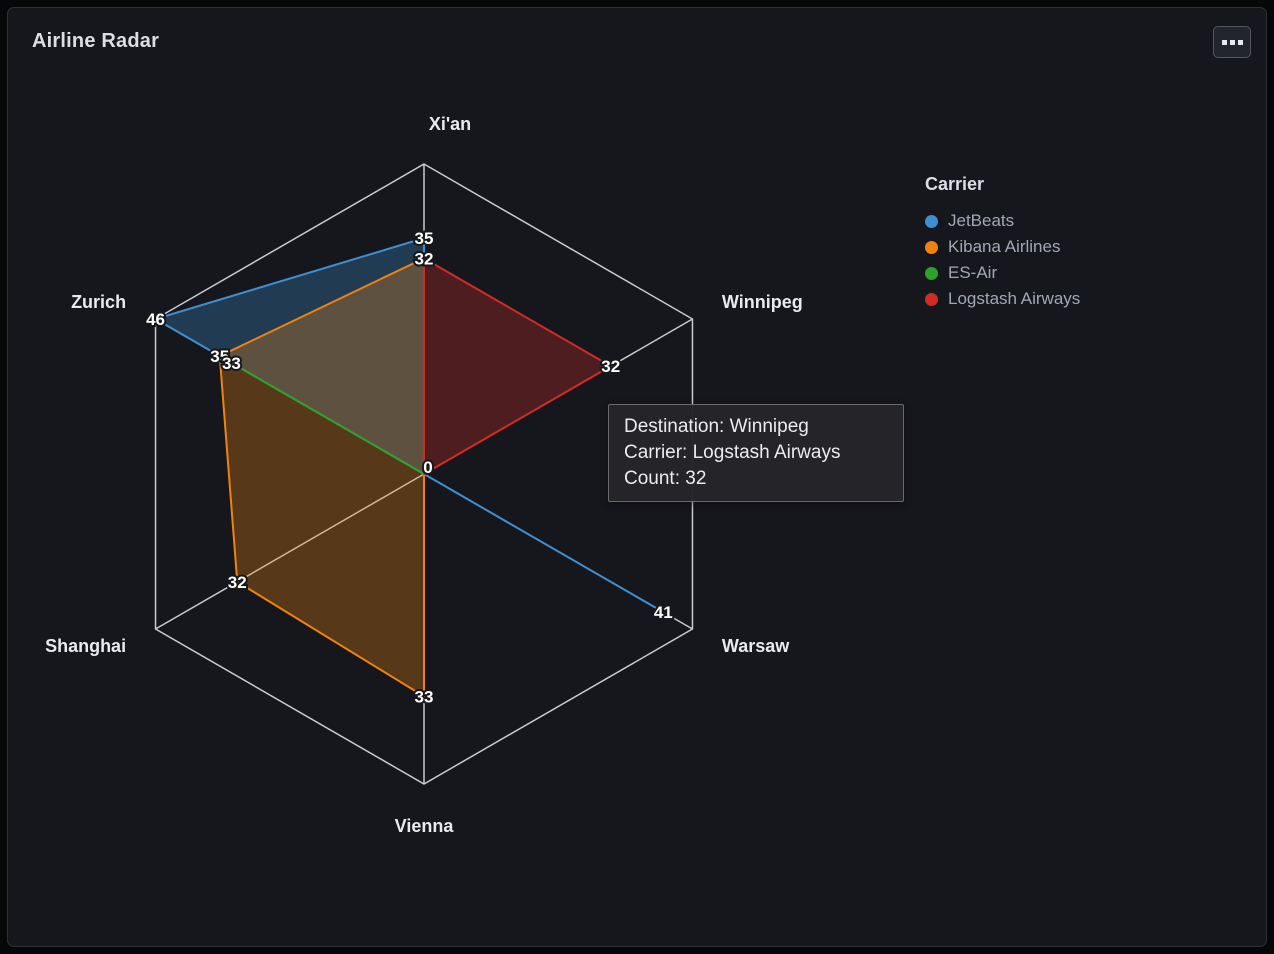 The height and width of the screenshot is (954, 1274). What do you see at coordinates (981, 220) in the screenshot?
I see `legend-item-label: JetBeats` at bounding box center [981, 220].